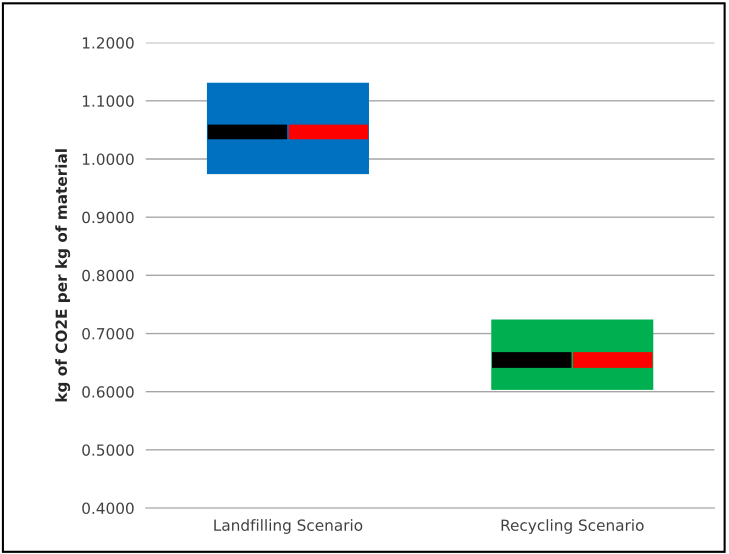 The image size is (729, 554). Describe the element at coordinates (108, 218) in the screenshot. I see `y-tick-label: 0.9000` at that location.